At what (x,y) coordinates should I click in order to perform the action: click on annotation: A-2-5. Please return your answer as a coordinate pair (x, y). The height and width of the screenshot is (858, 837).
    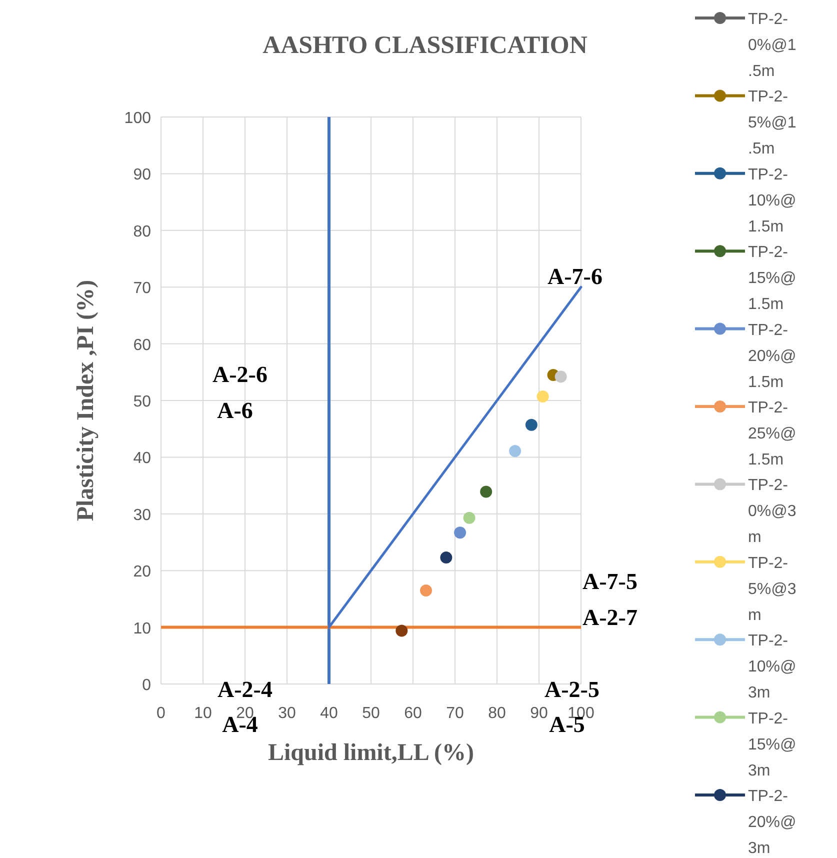
    Looking at the image, I should click on (572, 689).